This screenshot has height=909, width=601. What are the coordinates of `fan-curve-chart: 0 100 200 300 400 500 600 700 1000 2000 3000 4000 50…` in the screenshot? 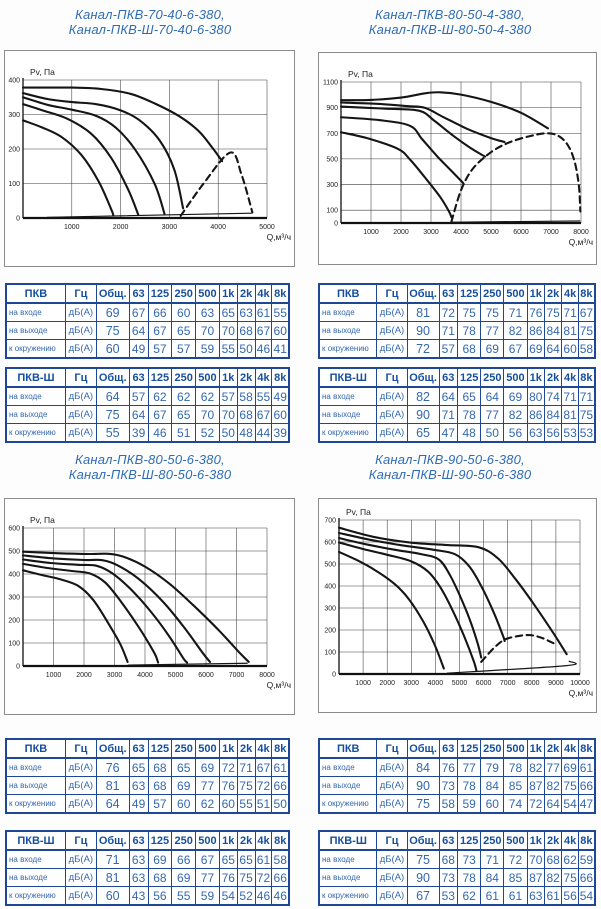 It's located at (457, 605).